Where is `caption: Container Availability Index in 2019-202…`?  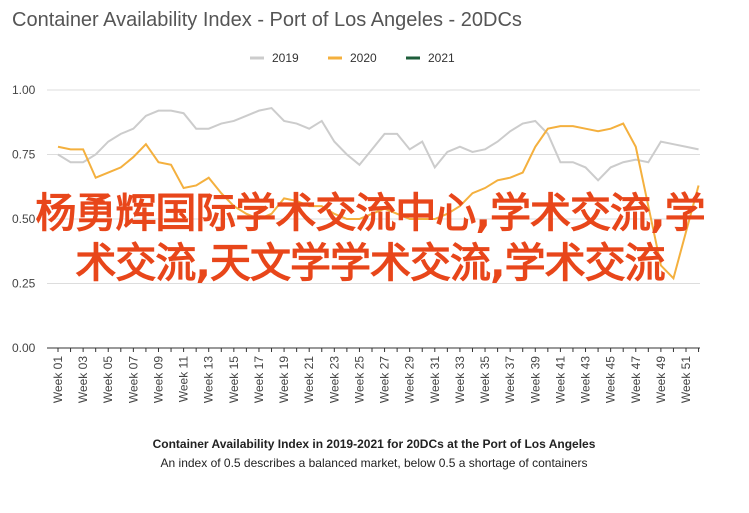 caption: Container Availability Index in 2019-202… is located at coordinates (374, 444).